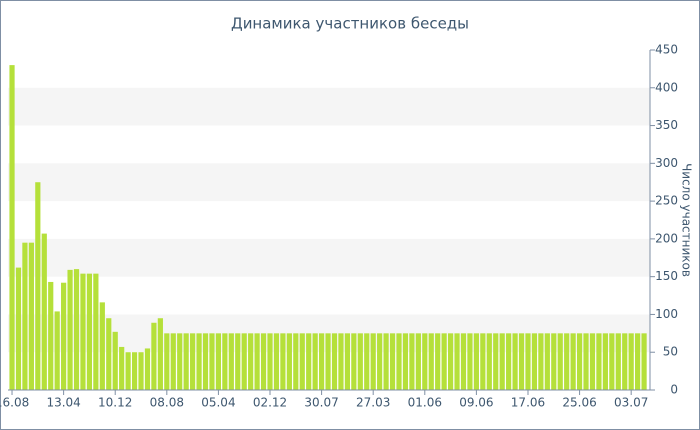  What do you see at coordinates (528, 403) in the screenshot?
I see `x-tick-label: 17.06` at bounding box center [528, 403].